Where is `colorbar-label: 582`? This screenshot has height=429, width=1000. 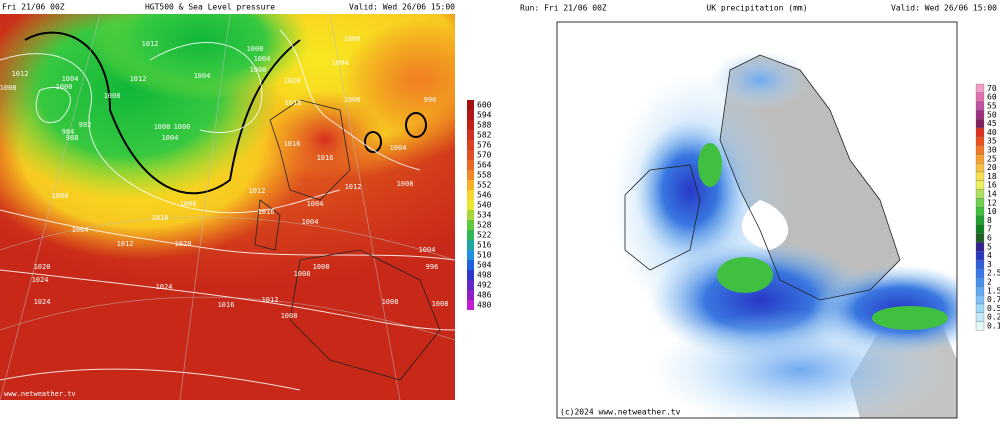 colorbar-label: 582 is located at coordinates (484, 135).